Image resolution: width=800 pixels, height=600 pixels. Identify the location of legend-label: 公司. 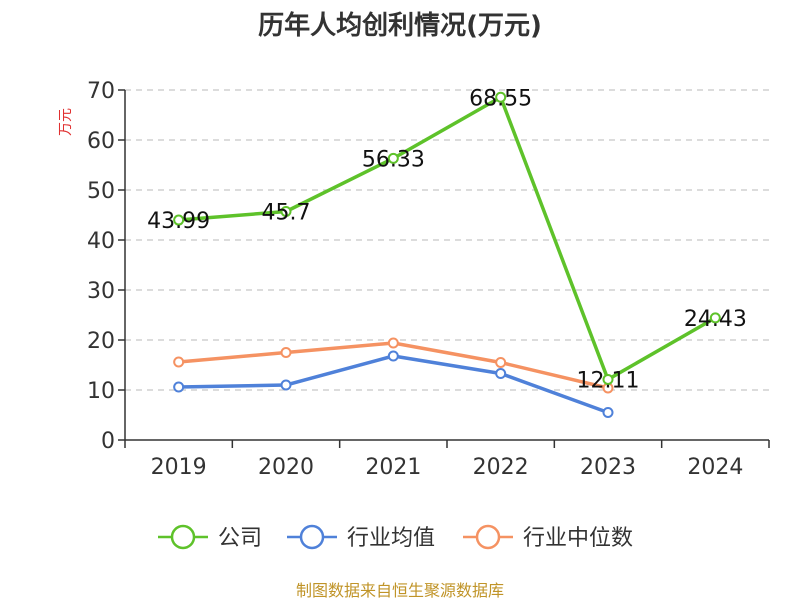
(240, 538).